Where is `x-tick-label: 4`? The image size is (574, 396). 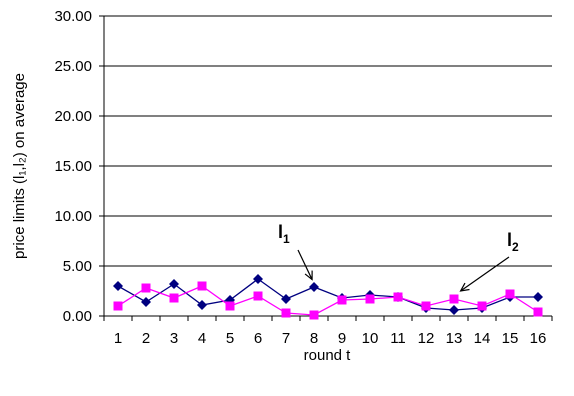
x-tick-label: 4 is located at coordinates (202, 338).